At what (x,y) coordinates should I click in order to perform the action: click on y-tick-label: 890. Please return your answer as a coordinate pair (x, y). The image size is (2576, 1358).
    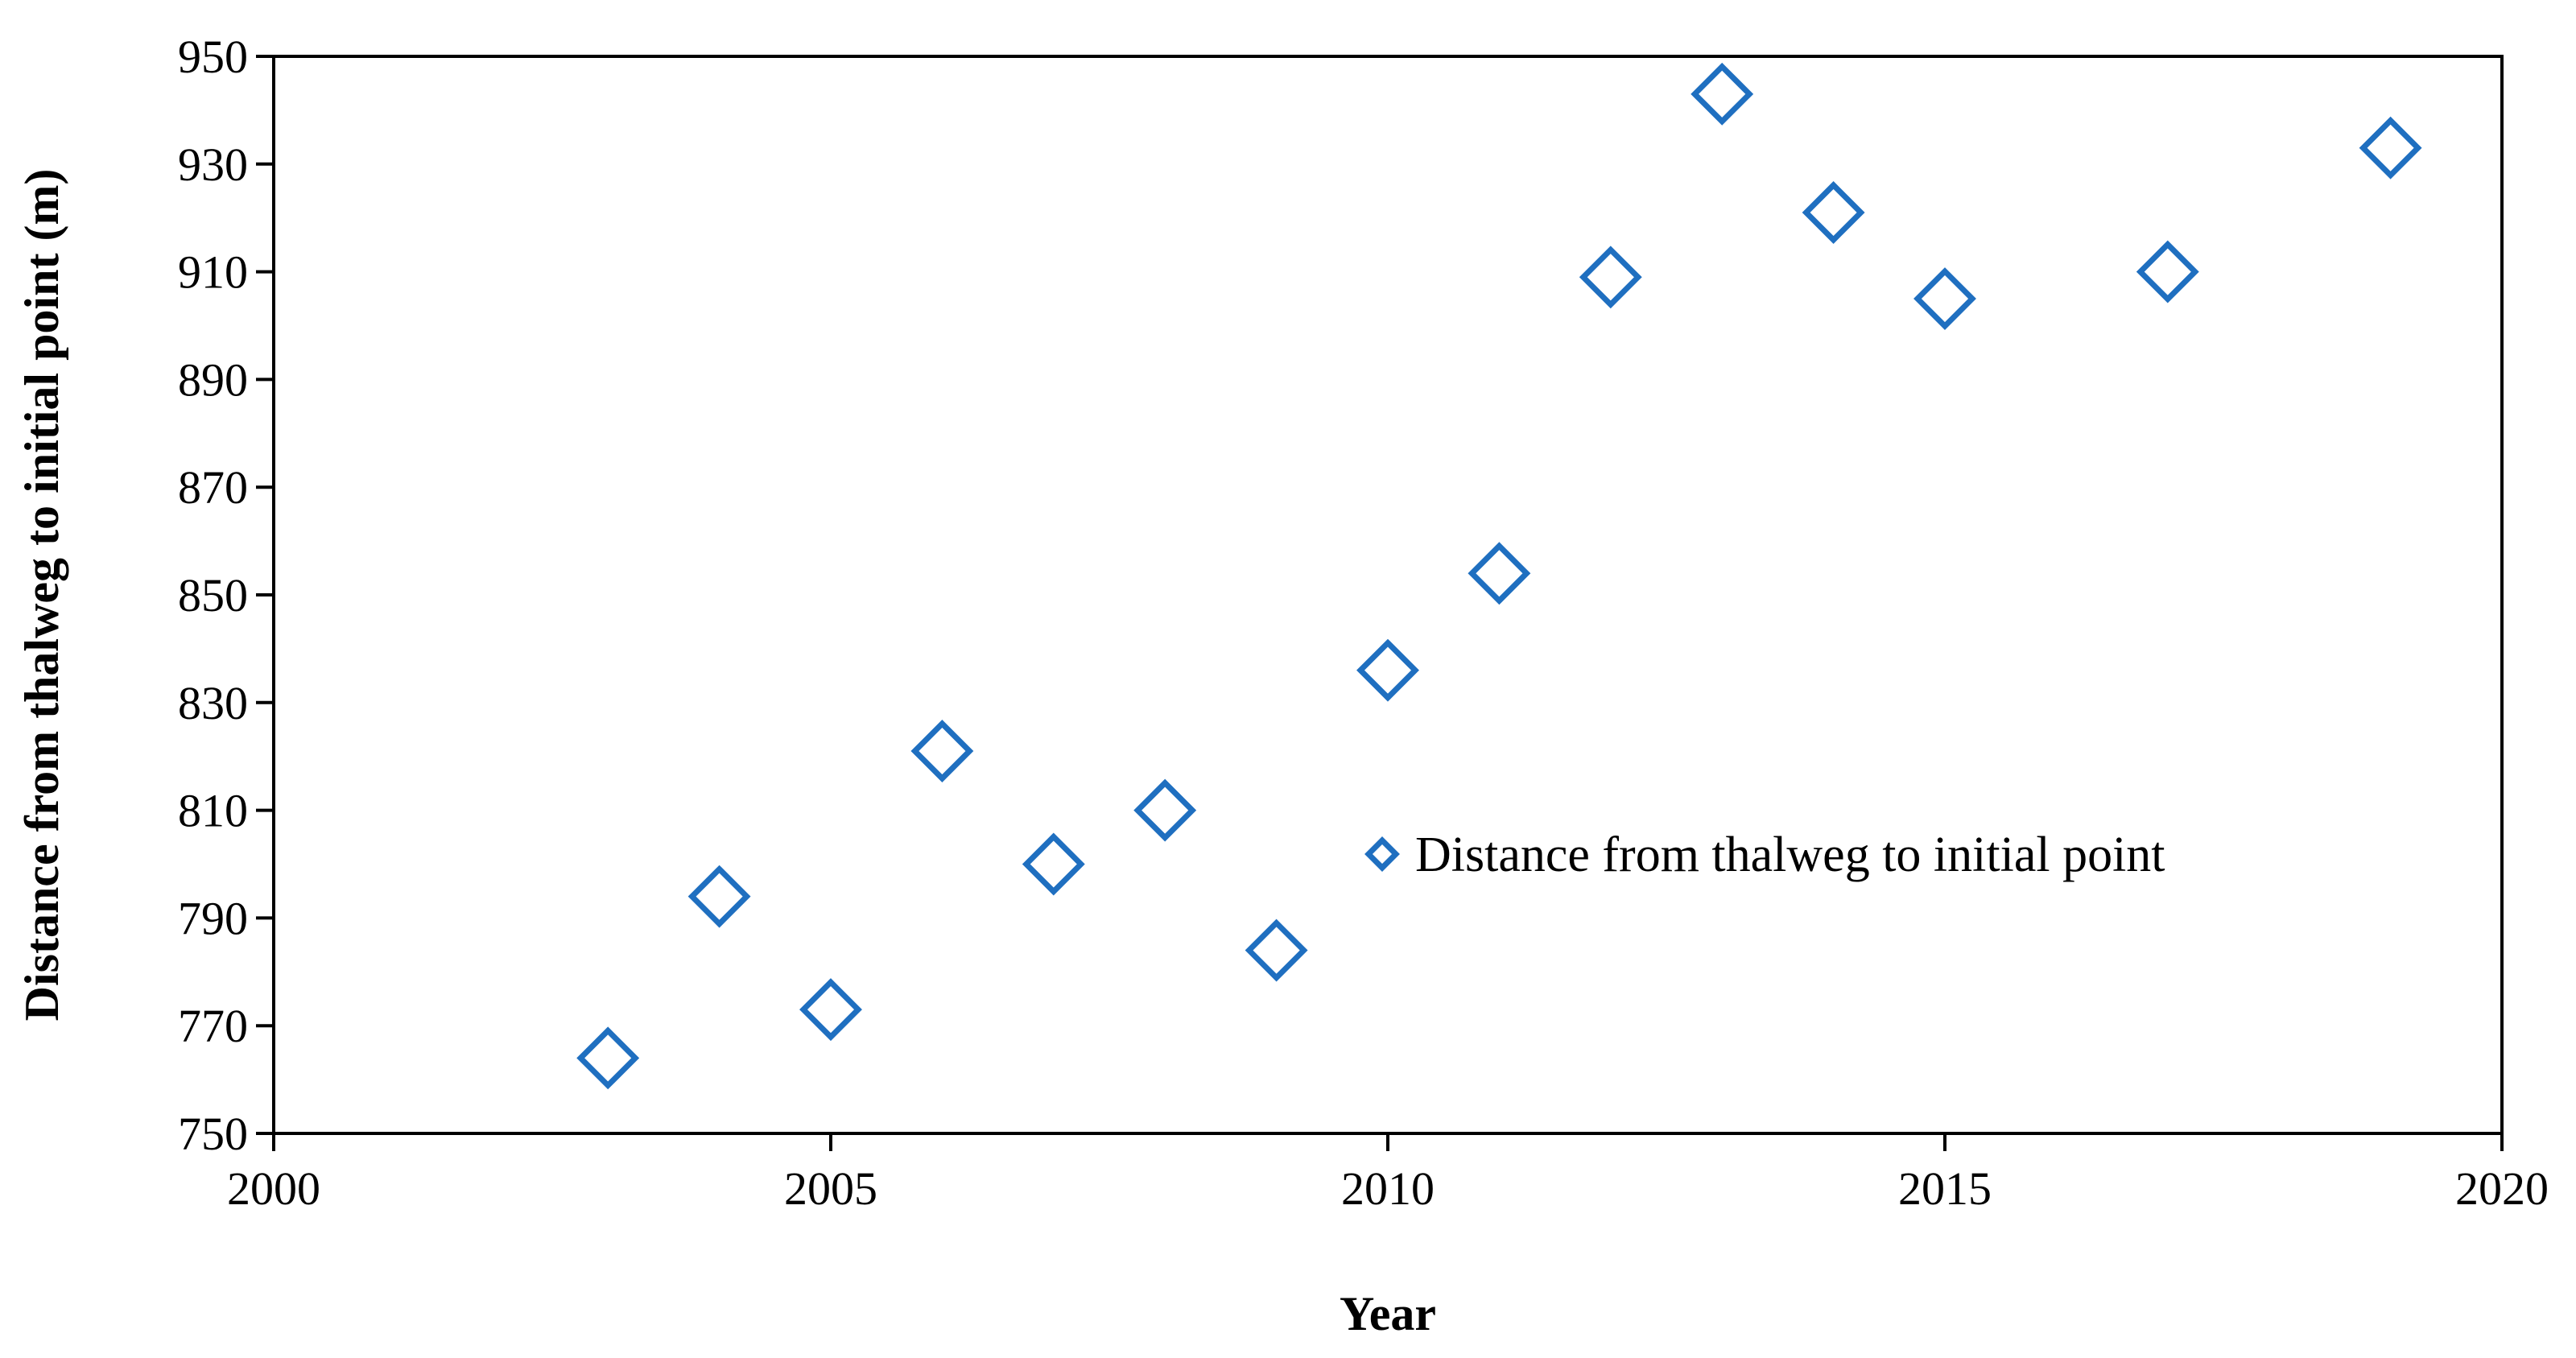
    Looking at the image, I should click on (213, 379).